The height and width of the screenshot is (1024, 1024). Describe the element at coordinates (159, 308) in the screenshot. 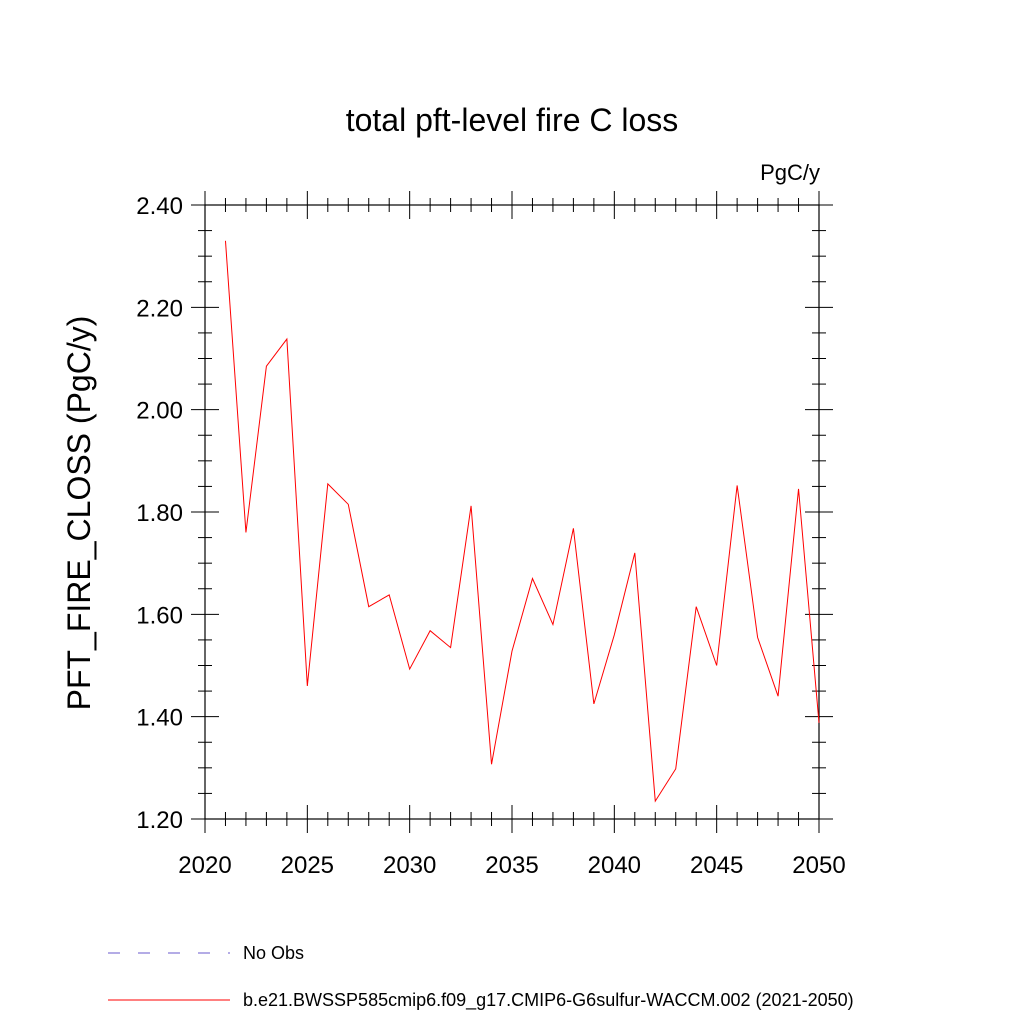

I see `y-tick-label: 2.20` at that location.